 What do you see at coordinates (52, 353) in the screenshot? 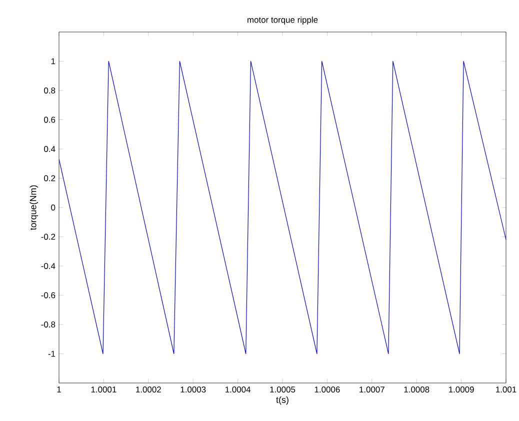
I see `y-tick-label: -1` at bounding box center [52, 353].